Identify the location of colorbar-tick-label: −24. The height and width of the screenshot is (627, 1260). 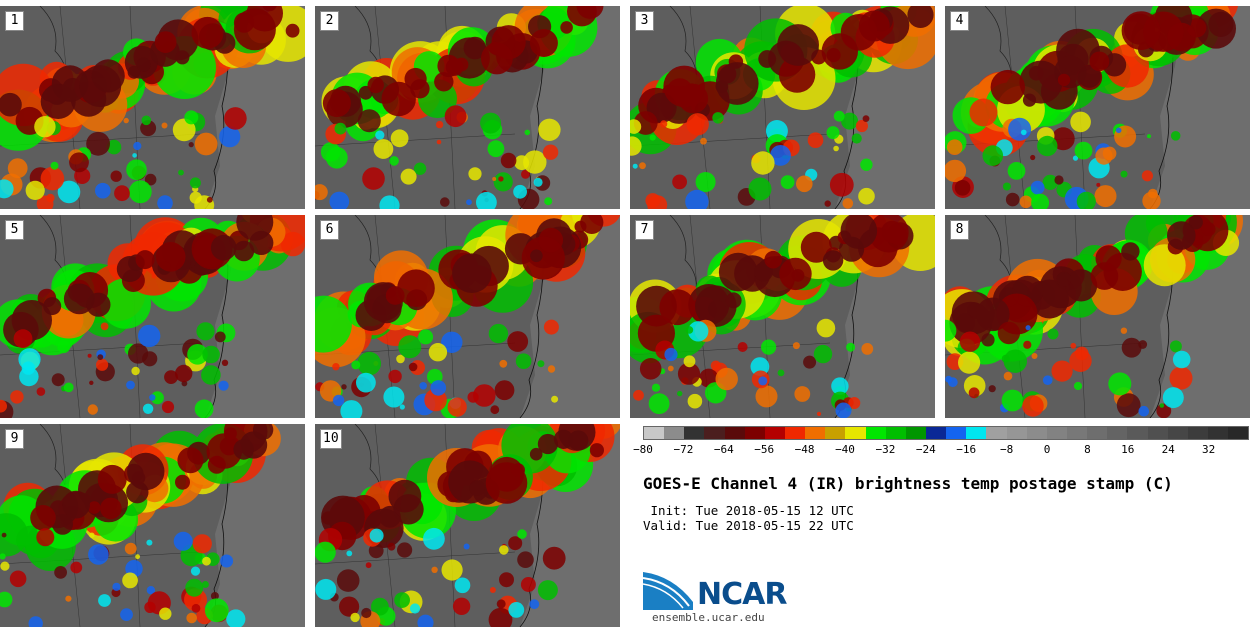
(925, 449).